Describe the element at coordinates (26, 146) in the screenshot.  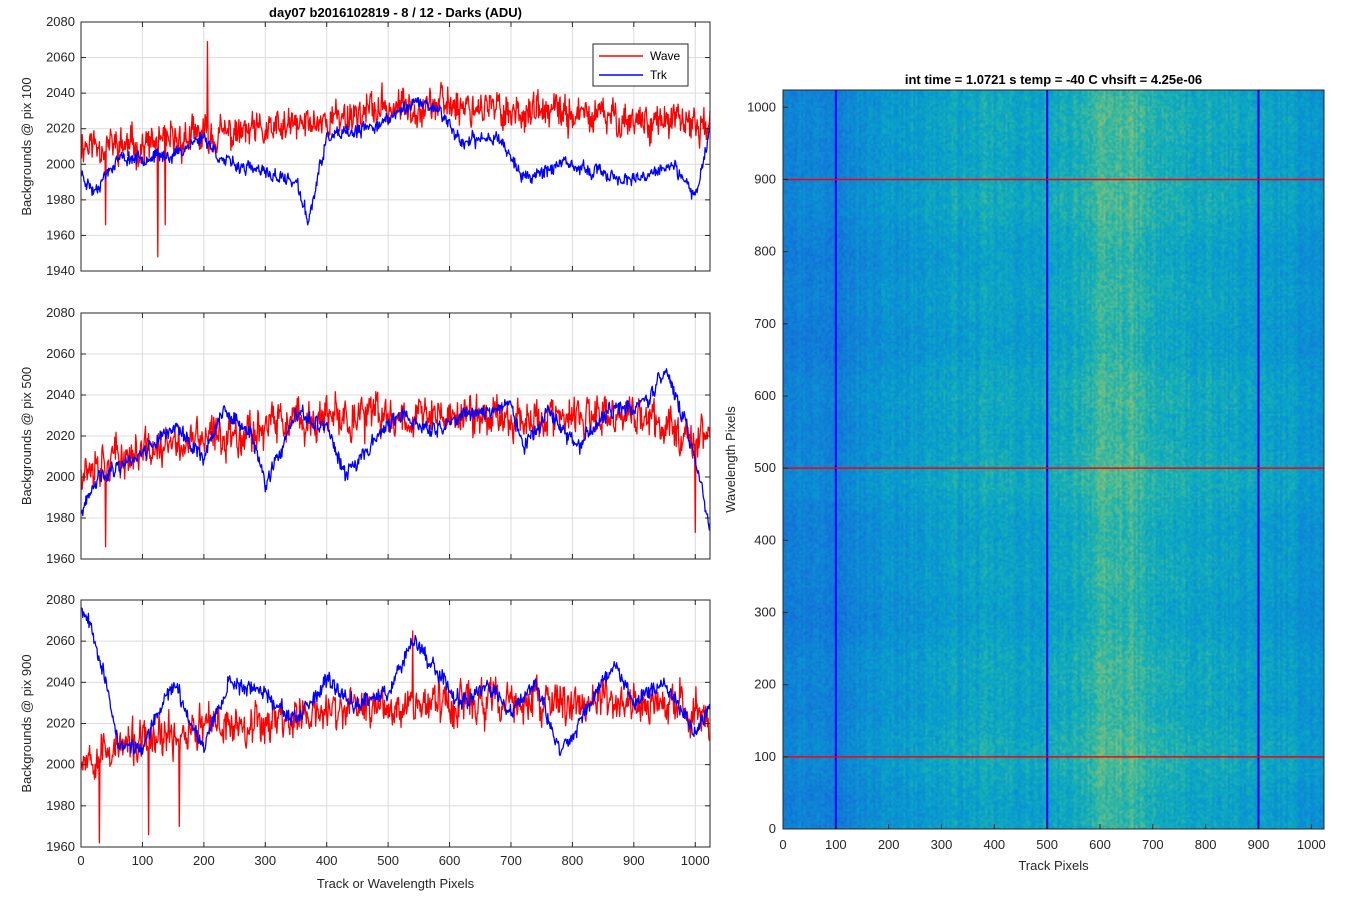
I see `y-axis-label: Backgrounds @ pix 100` at that location.